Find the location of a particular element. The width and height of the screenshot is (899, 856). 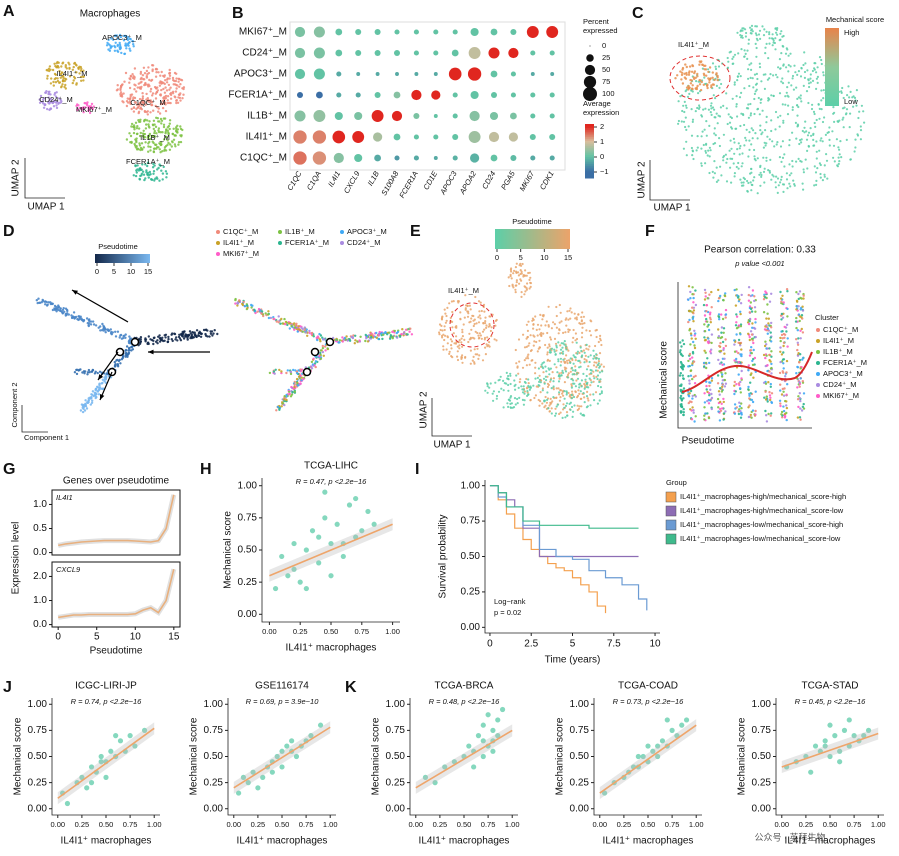

colorbar-segment is located at coordinates (589, 136).